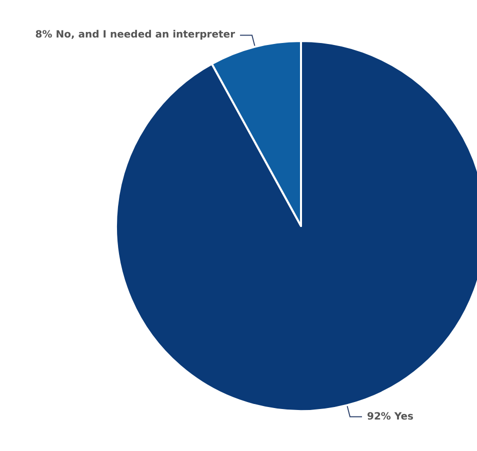  I want to click on slice-label: 8% No, and I needed an interpreter, so click(135, 35).